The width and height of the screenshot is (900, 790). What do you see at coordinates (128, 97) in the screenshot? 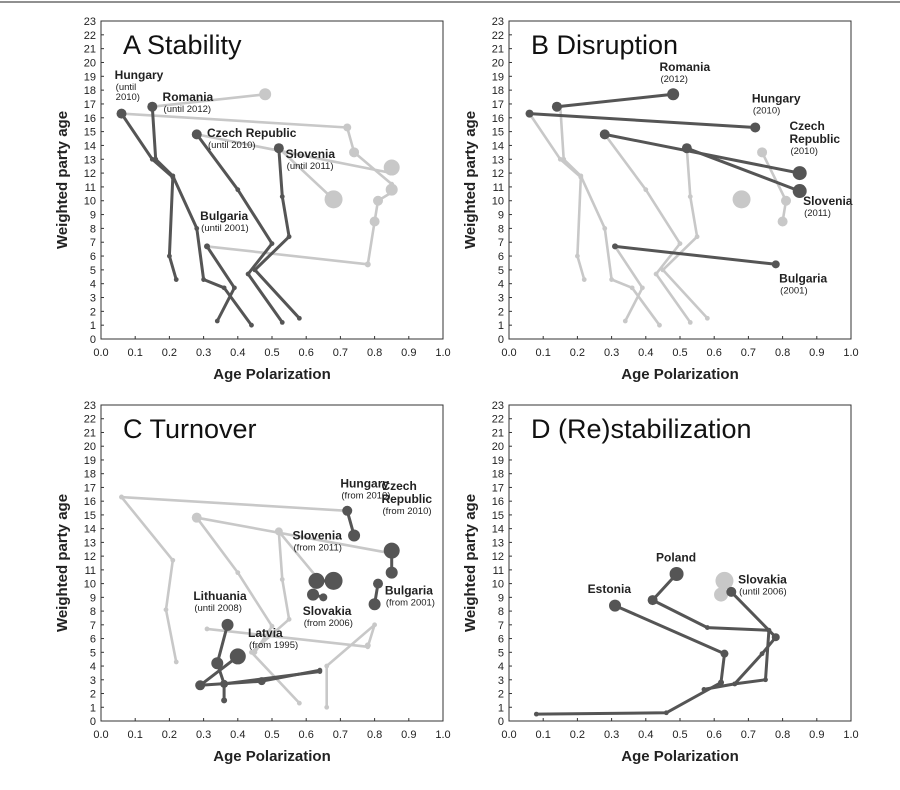
I see `panel-a-country-sublabel: 2010)` at bounding box center [128, 97].